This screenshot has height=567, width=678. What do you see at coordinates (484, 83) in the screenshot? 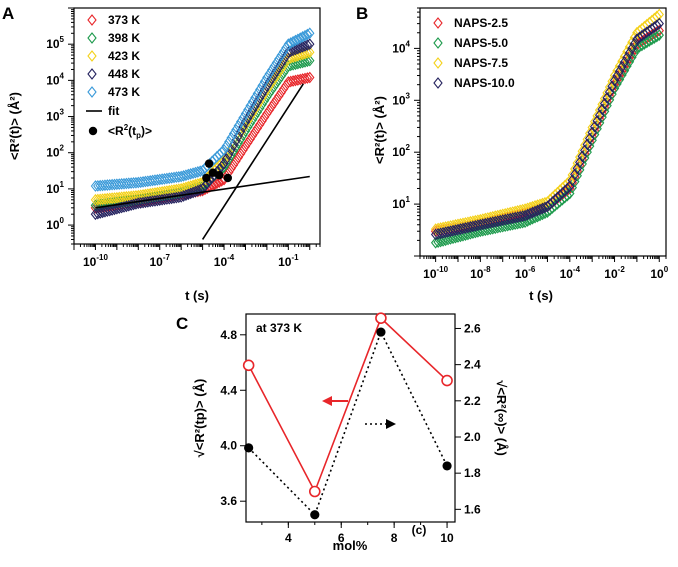
I see `b-legend-label: NAPS-10.0` at bounding box center [484, 83].